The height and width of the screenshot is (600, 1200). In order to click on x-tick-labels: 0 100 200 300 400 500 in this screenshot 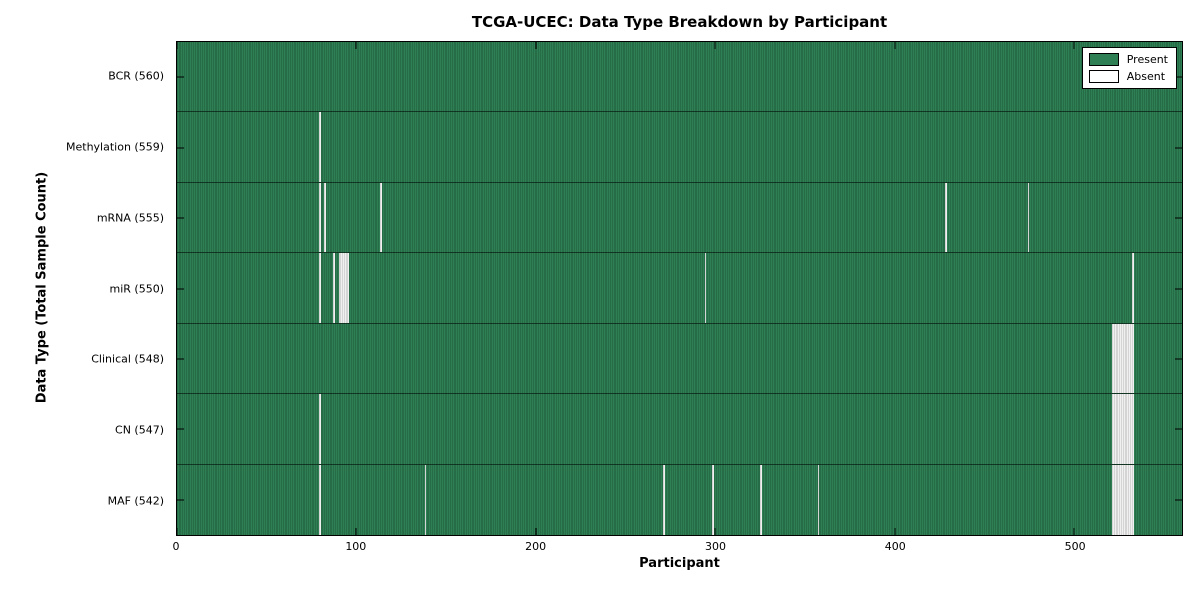, I will do `click(677, 548)`.